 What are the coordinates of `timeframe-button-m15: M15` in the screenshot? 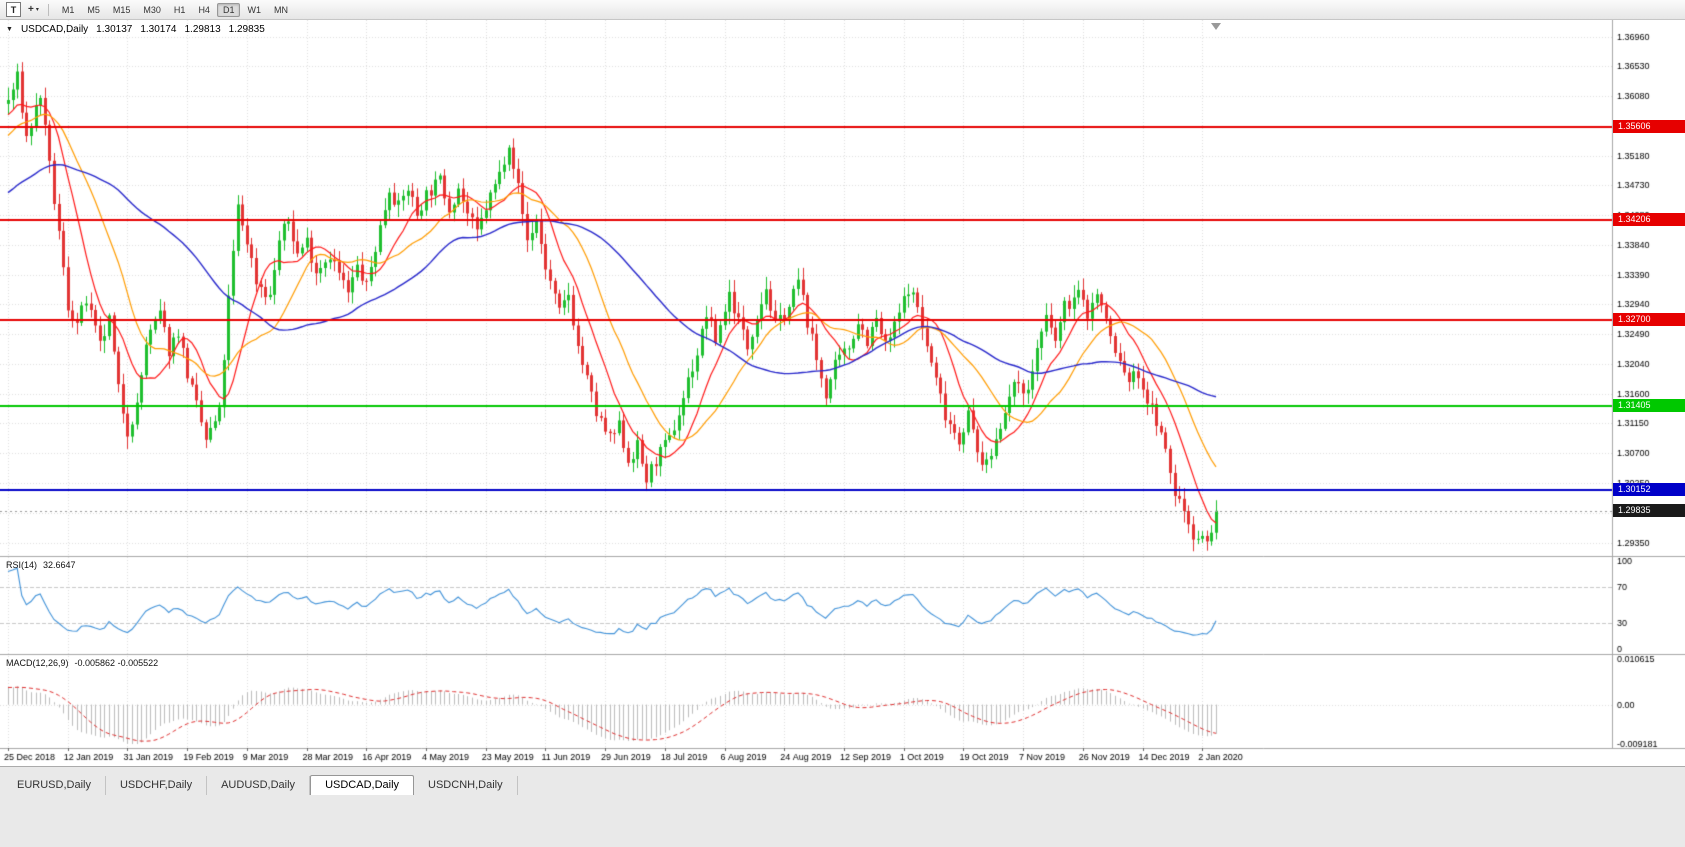 It's located at (122, 10).